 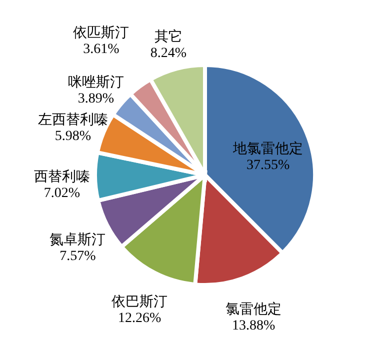 What do you see at coordinates (101, 49) in the screenshot?
I see `data-label: 3.61%` at bounding box center [101, 49].